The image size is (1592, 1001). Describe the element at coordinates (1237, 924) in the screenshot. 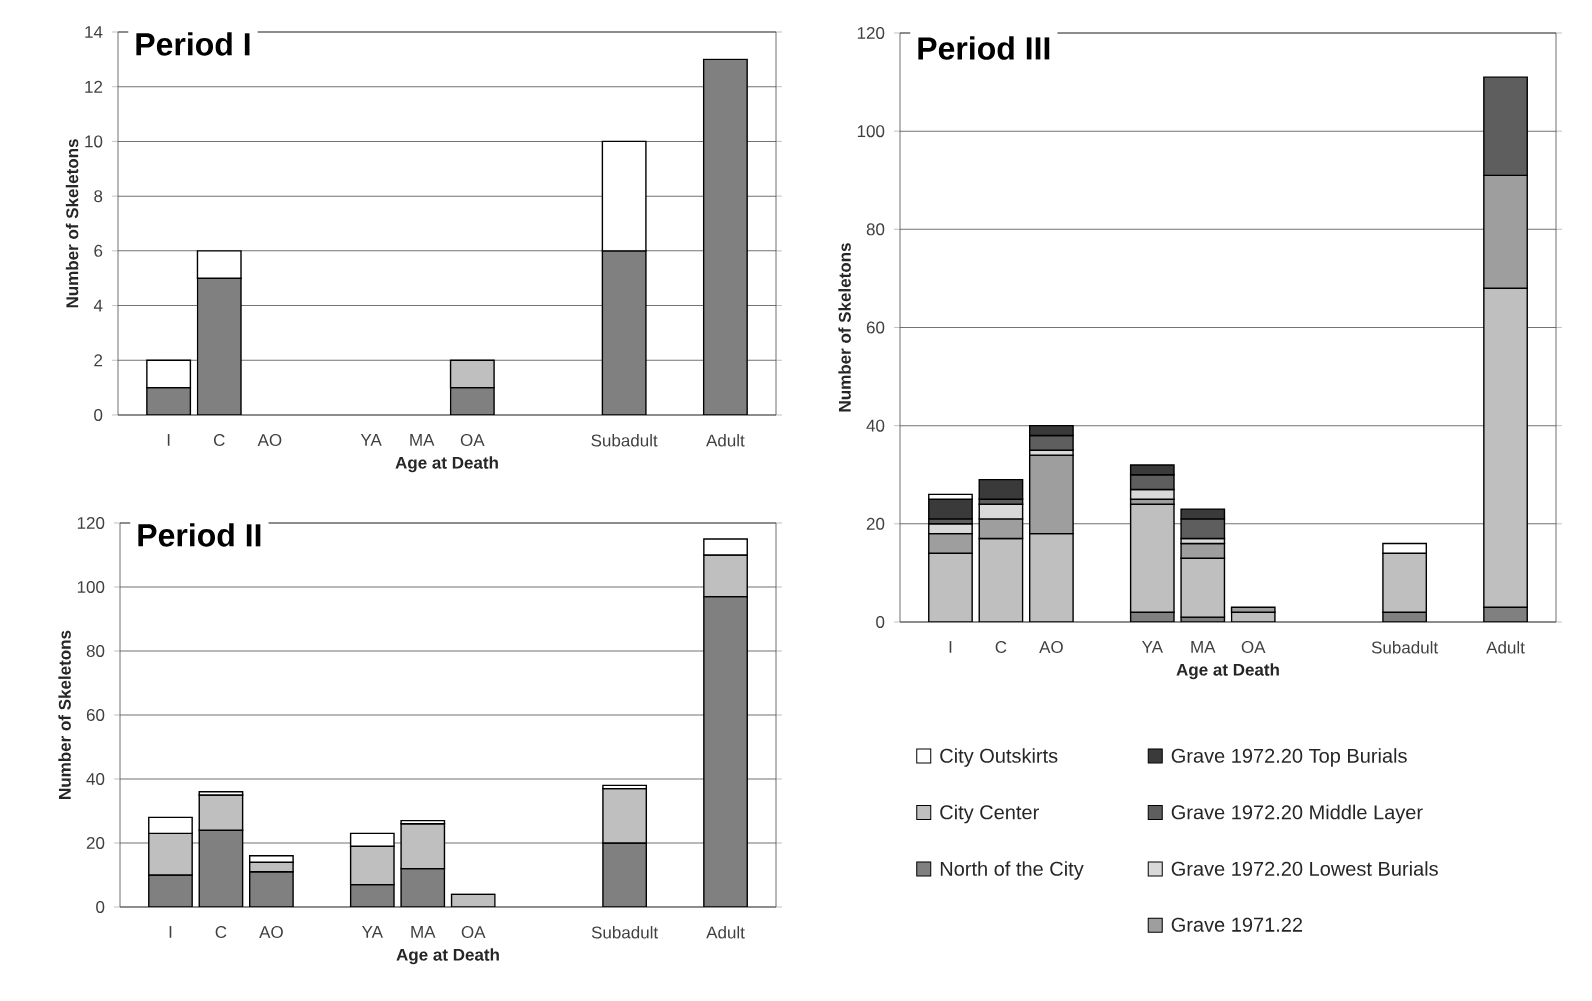

I see `legend-label: Grave 1971.22` at that location.